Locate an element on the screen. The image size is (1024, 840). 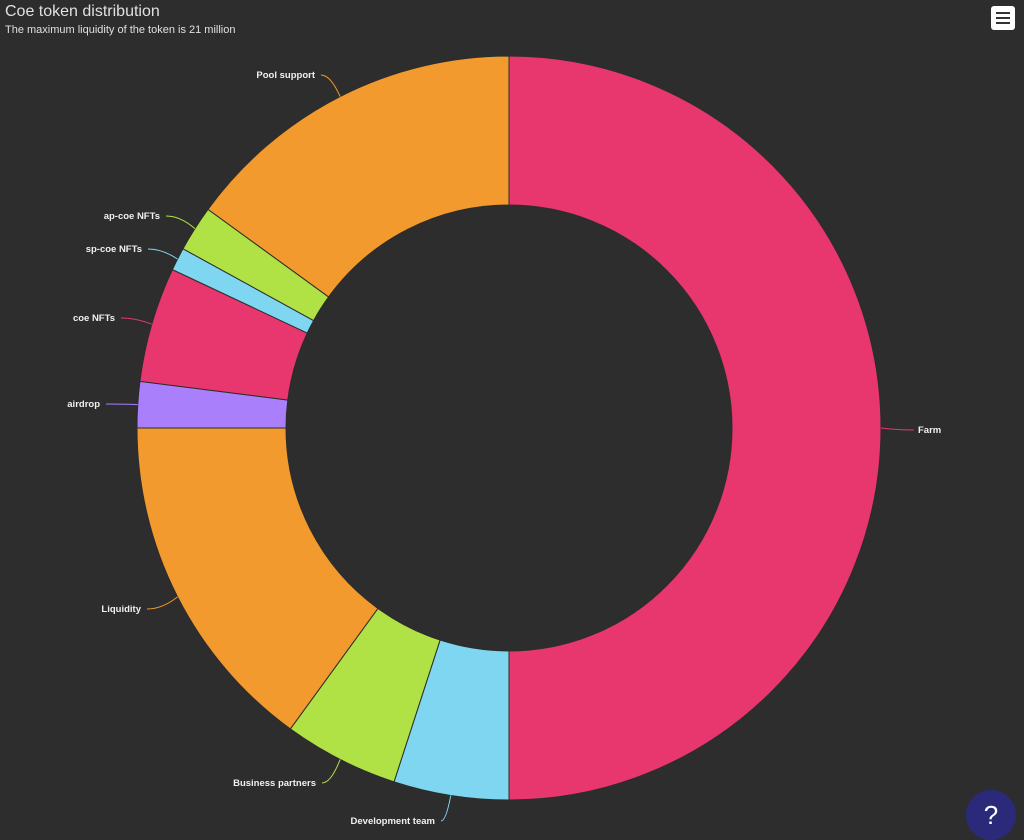
data-label: coe NFTs is located at coordinates (94, 318).